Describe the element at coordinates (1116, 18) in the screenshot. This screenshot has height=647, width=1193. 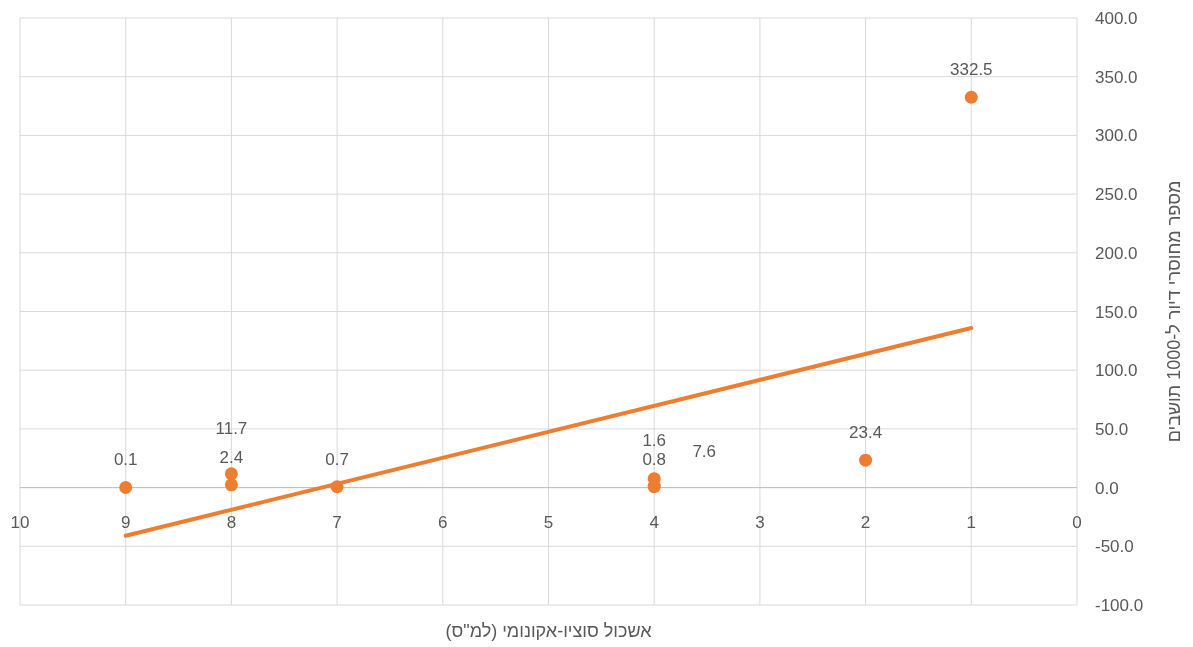
I see `y-tick-label: 400.0` at that location.